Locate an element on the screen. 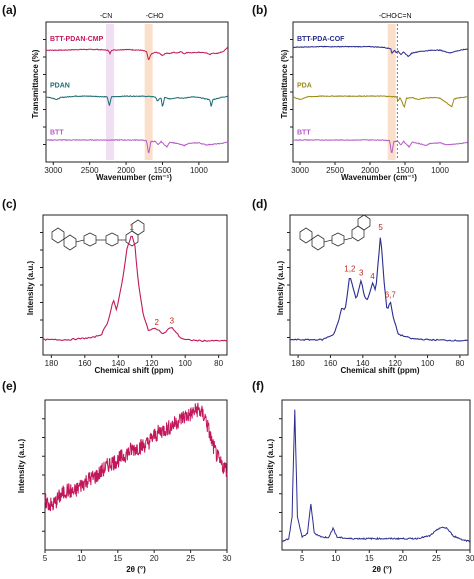 This screenshot has height=579, width=474. panel-label-a: (a) is located at coordinates (9, 10).